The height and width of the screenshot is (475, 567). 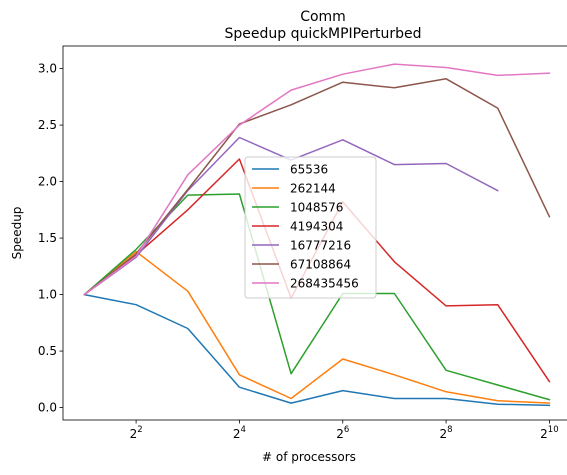 What do you see at coordinates (309, 170) in the screenshot?
I see `legend-label-65536: 65536` at bounding box center [309, 170].